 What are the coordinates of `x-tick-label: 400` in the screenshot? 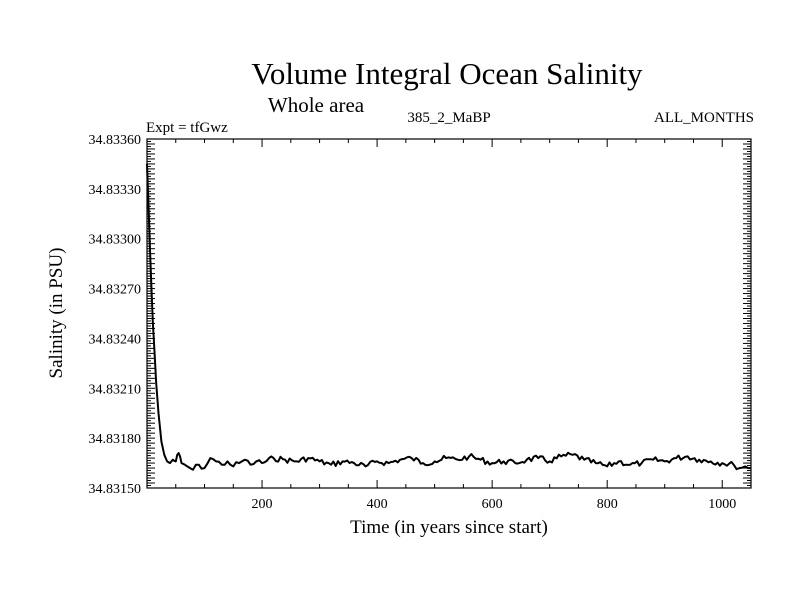 It's located at (377, 504).